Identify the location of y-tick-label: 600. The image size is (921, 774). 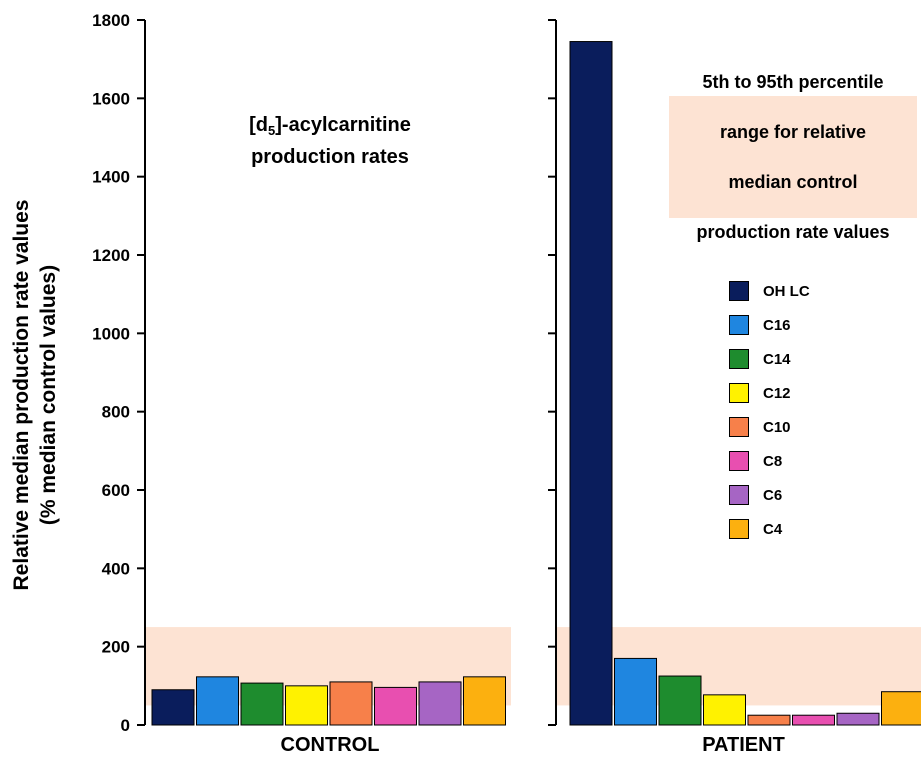
(116, 490).